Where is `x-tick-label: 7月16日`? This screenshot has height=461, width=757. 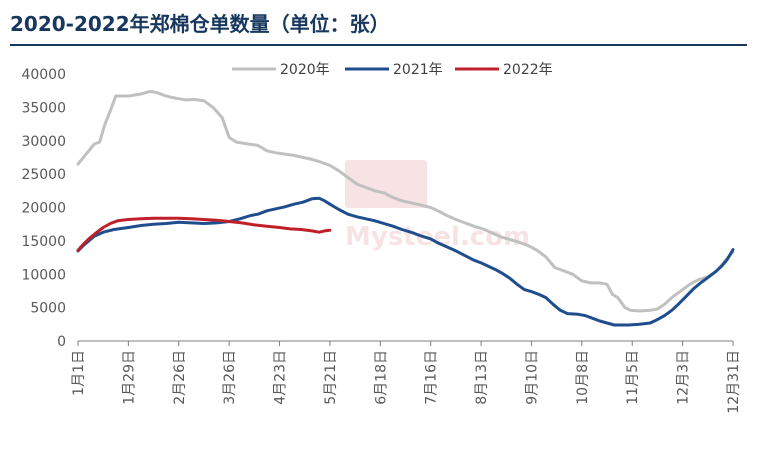 x-tick-label: 7月16日 is located at coordinates (432, 377).